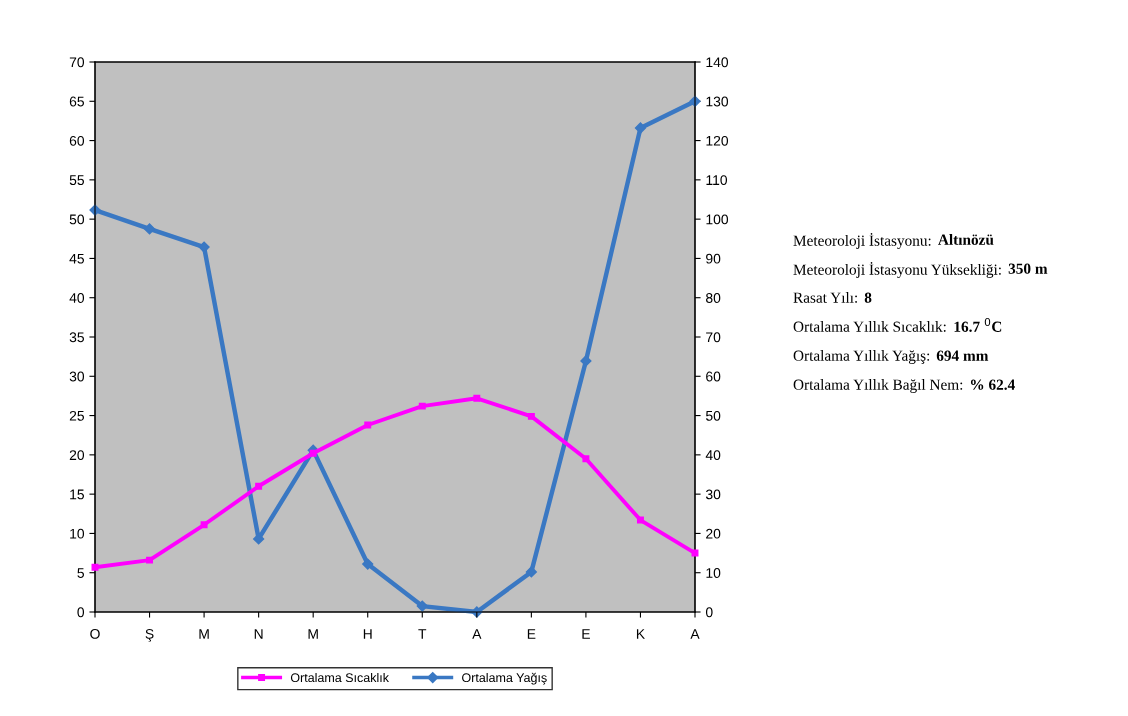  What do you see at coordinates (76, 180) in the screenshot?
I see `y-tick-label: 55` at bounding box center [76, 180].